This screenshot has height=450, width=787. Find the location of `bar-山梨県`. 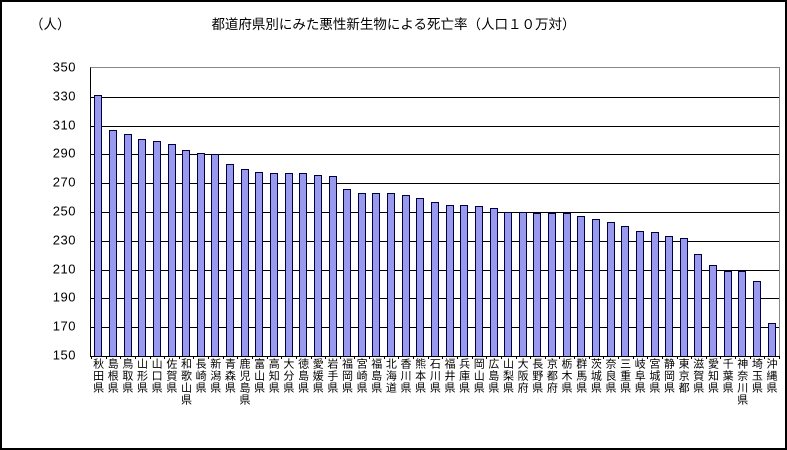

bar-山梨県 is located at coordinates (508, 284).